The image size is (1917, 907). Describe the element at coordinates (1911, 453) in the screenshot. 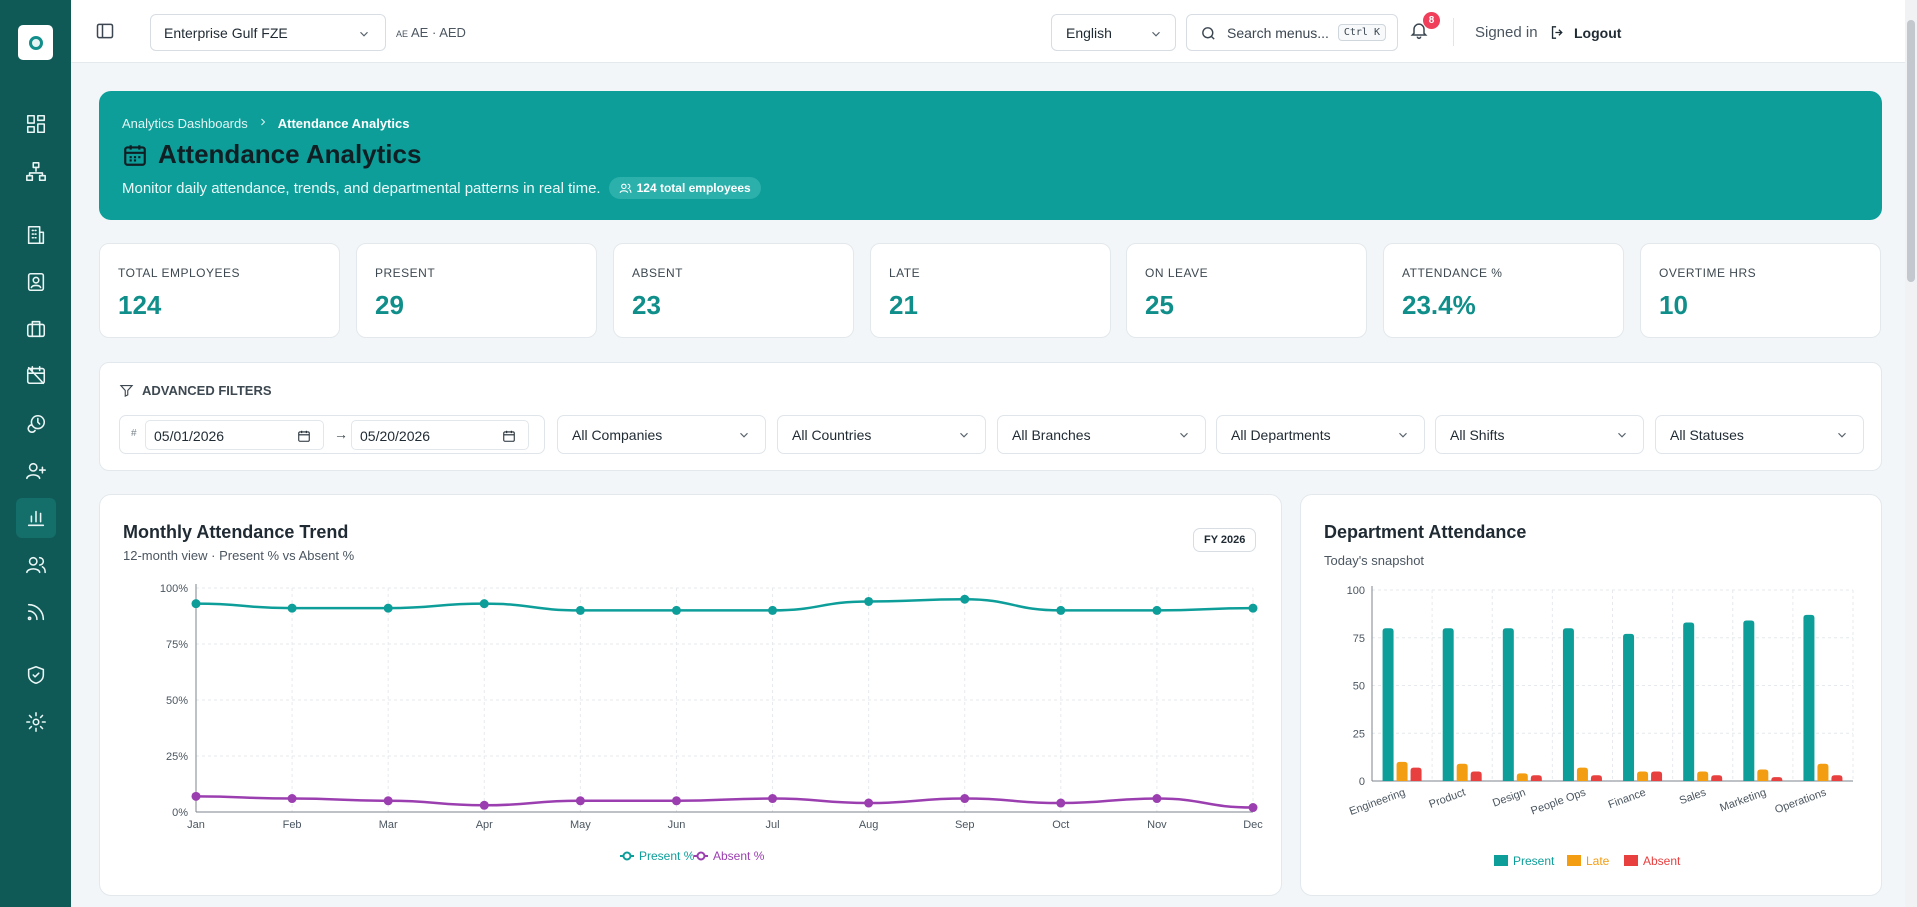

I see `page-scrollbar` at that location.